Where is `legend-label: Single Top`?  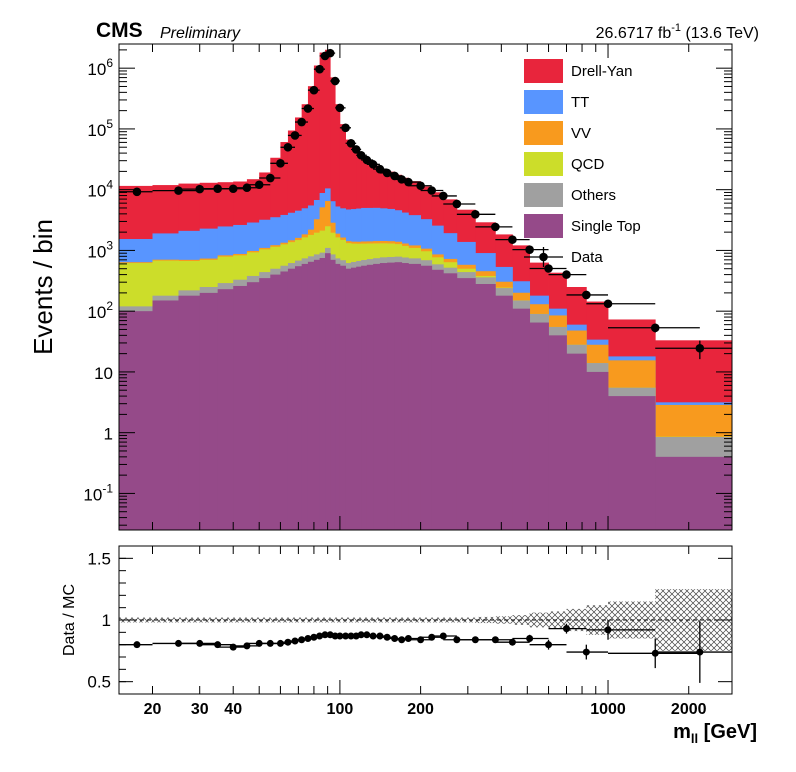
legend-label: Single Top is located at coordinates (606, 226).